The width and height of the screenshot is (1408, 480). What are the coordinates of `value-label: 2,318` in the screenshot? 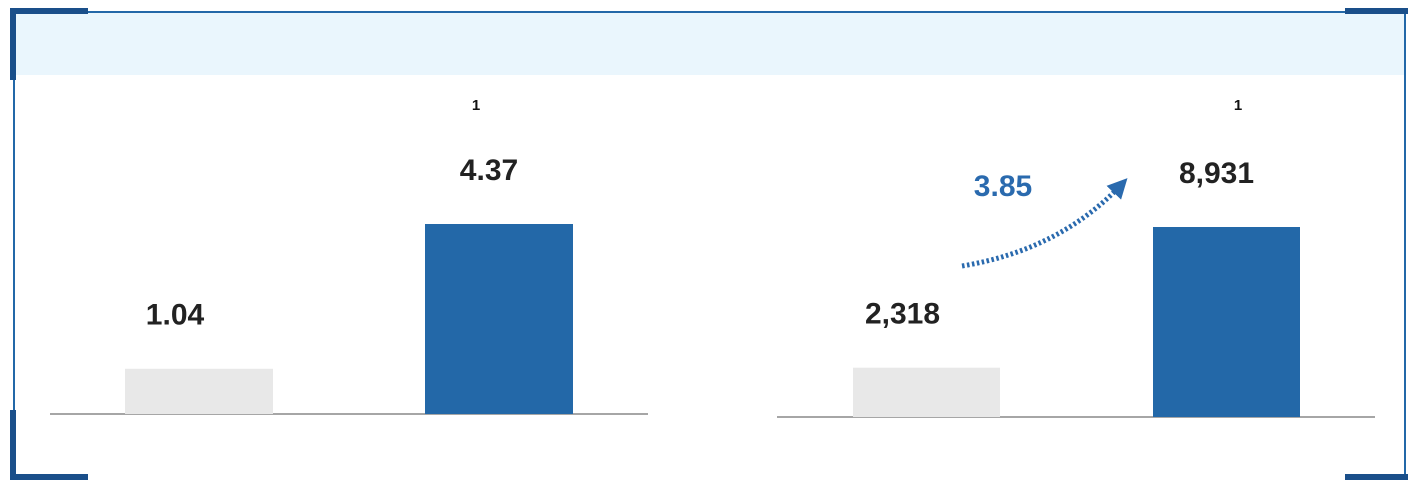 It's located at (902, 314).